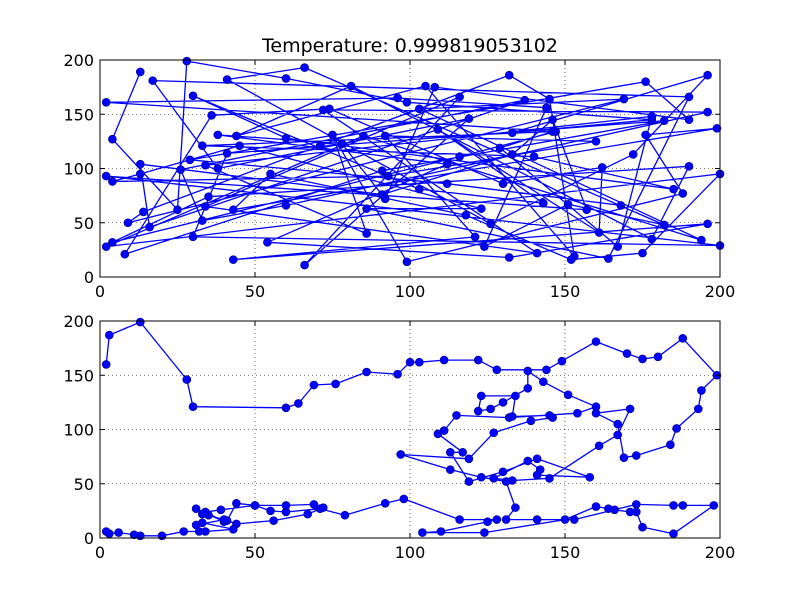  I want to click on y-tick-label: 150, so click(78, 114).